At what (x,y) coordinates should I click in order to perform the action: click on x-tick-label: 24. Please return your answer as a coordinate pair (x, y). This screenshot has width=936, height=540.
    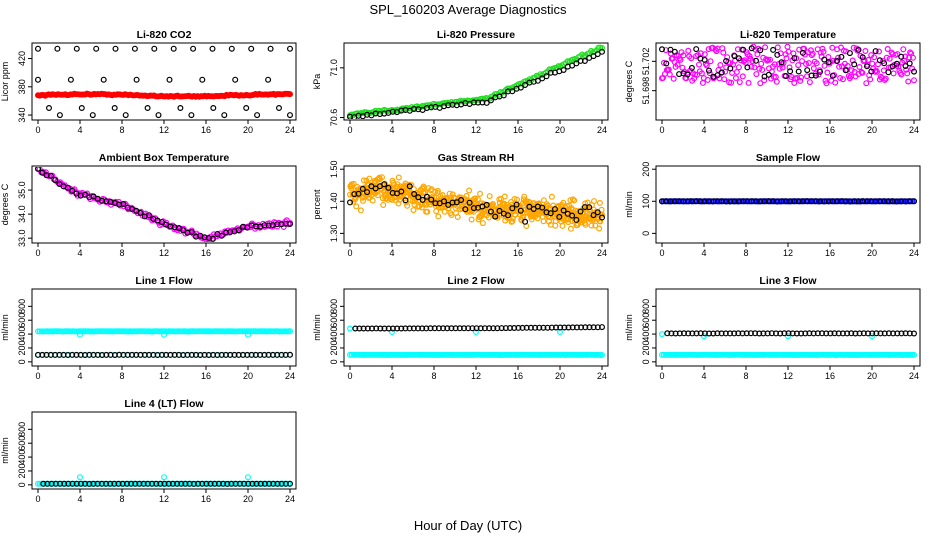
    Looking at the image, I should click on (290, 130).